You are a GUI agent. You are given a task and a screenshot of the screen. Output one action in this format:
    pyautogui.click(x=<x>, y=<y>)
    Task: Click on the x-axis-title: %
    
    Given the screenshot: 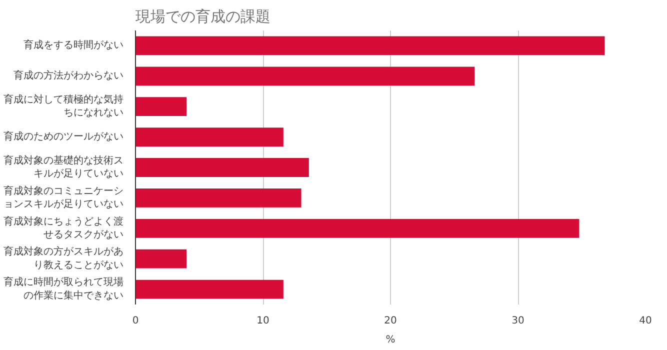 What is the action you would take?
    pyautogui.click(x=391, y=340)
    